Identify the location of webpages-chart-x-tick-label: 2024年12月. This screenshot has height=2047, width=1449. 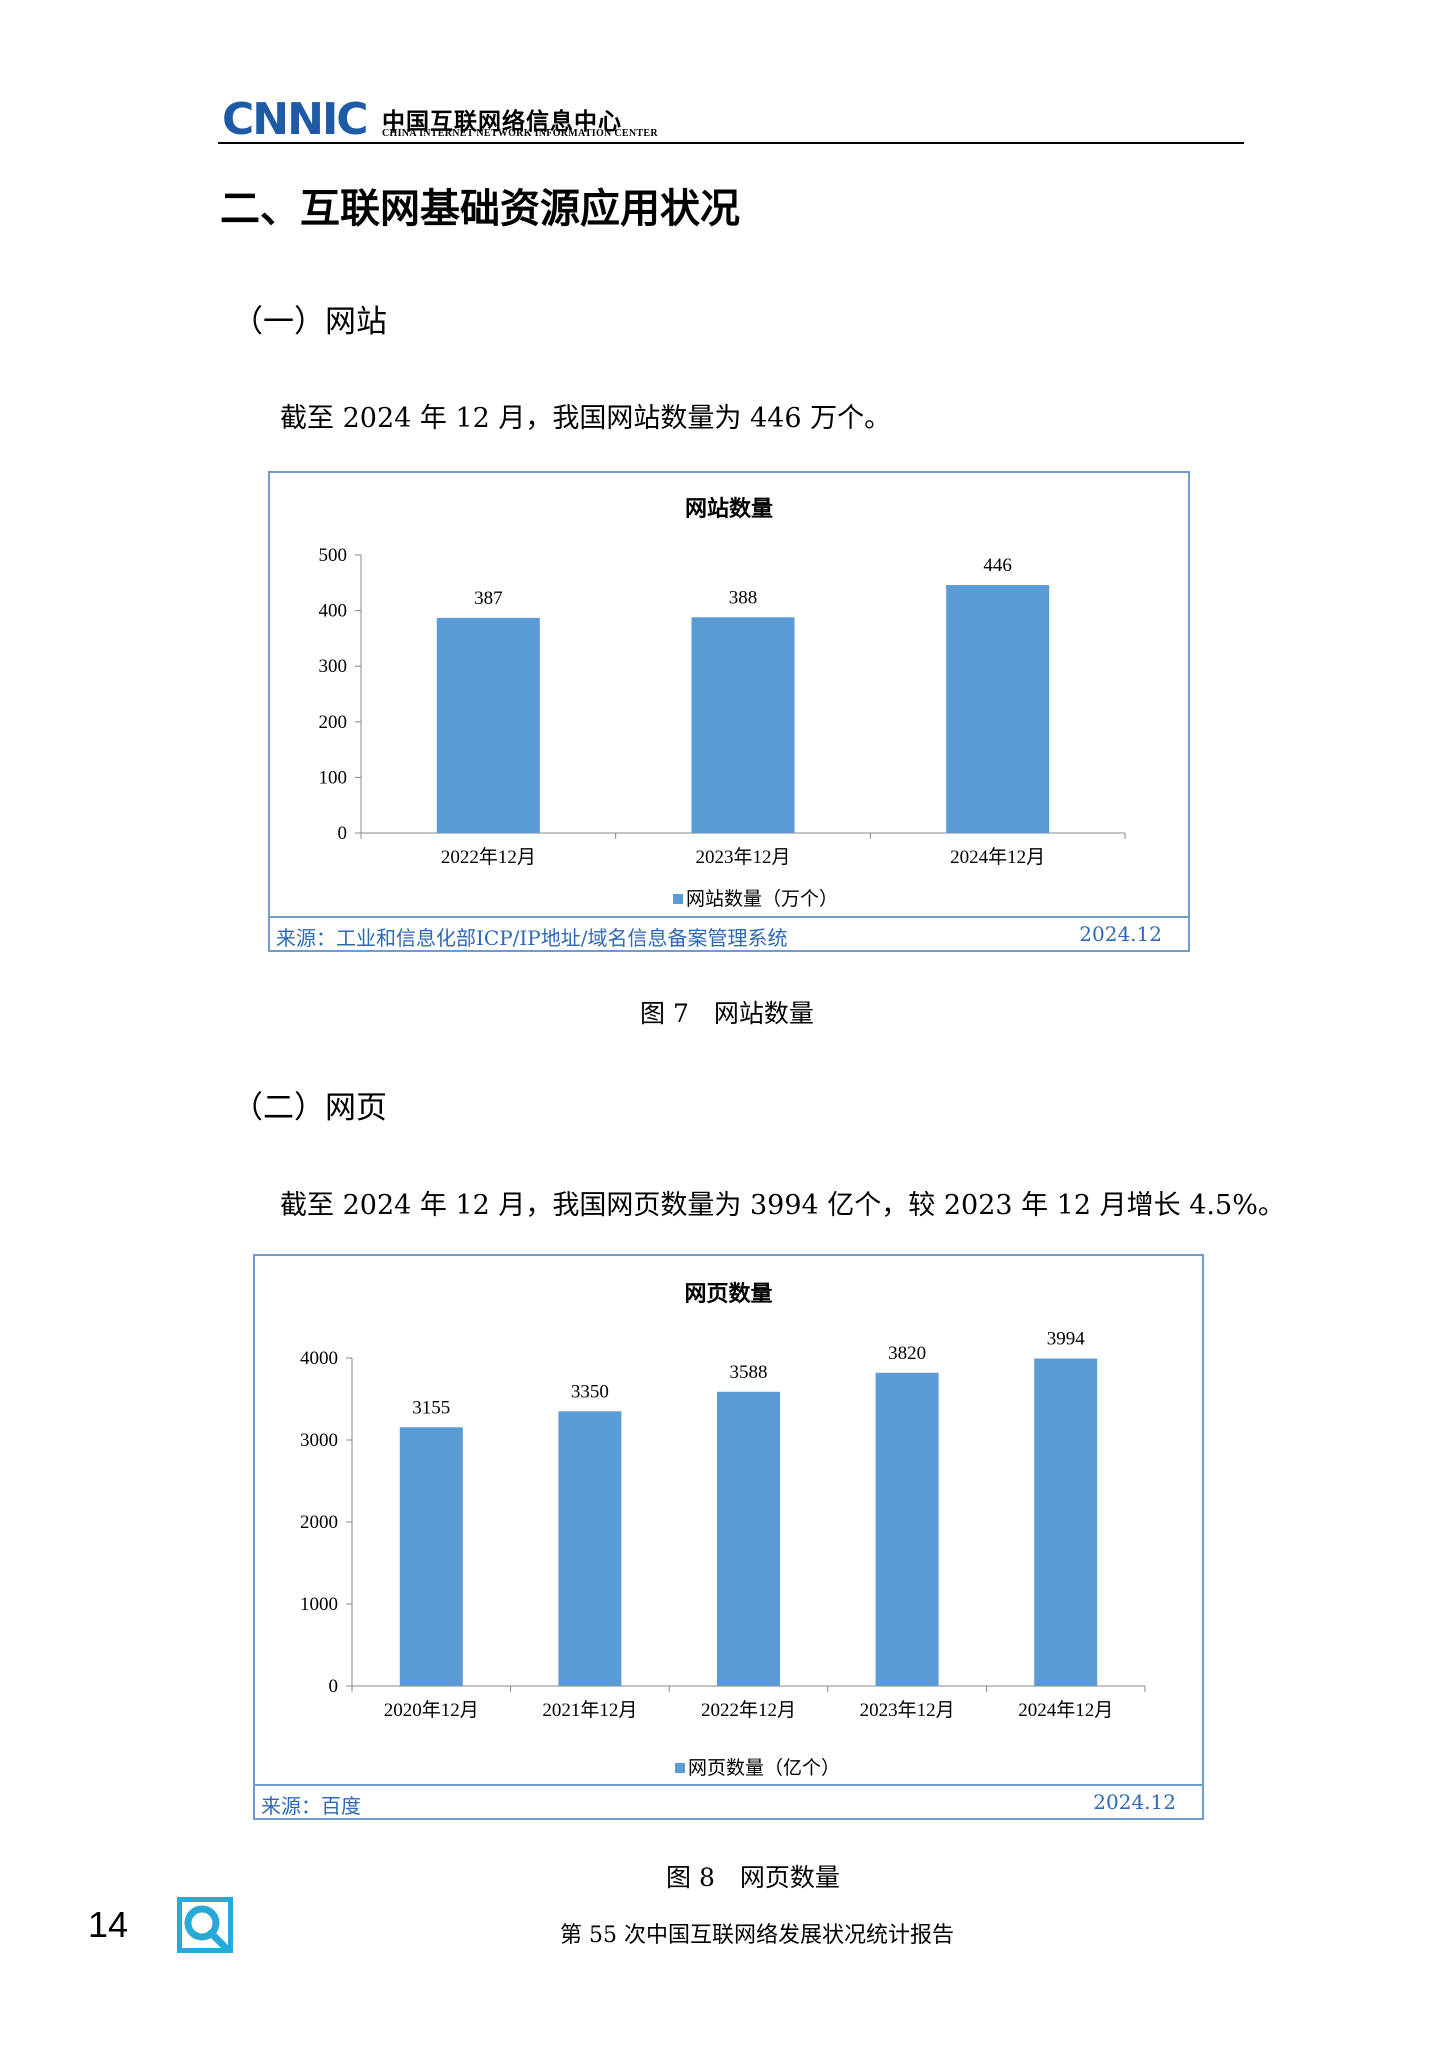
(1065, 1710).